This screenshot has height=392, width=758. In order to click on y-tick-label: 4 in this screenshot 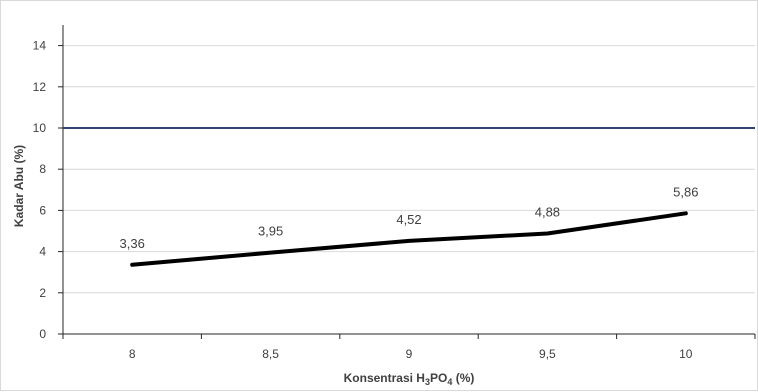, I will do `click(42, 252)`.